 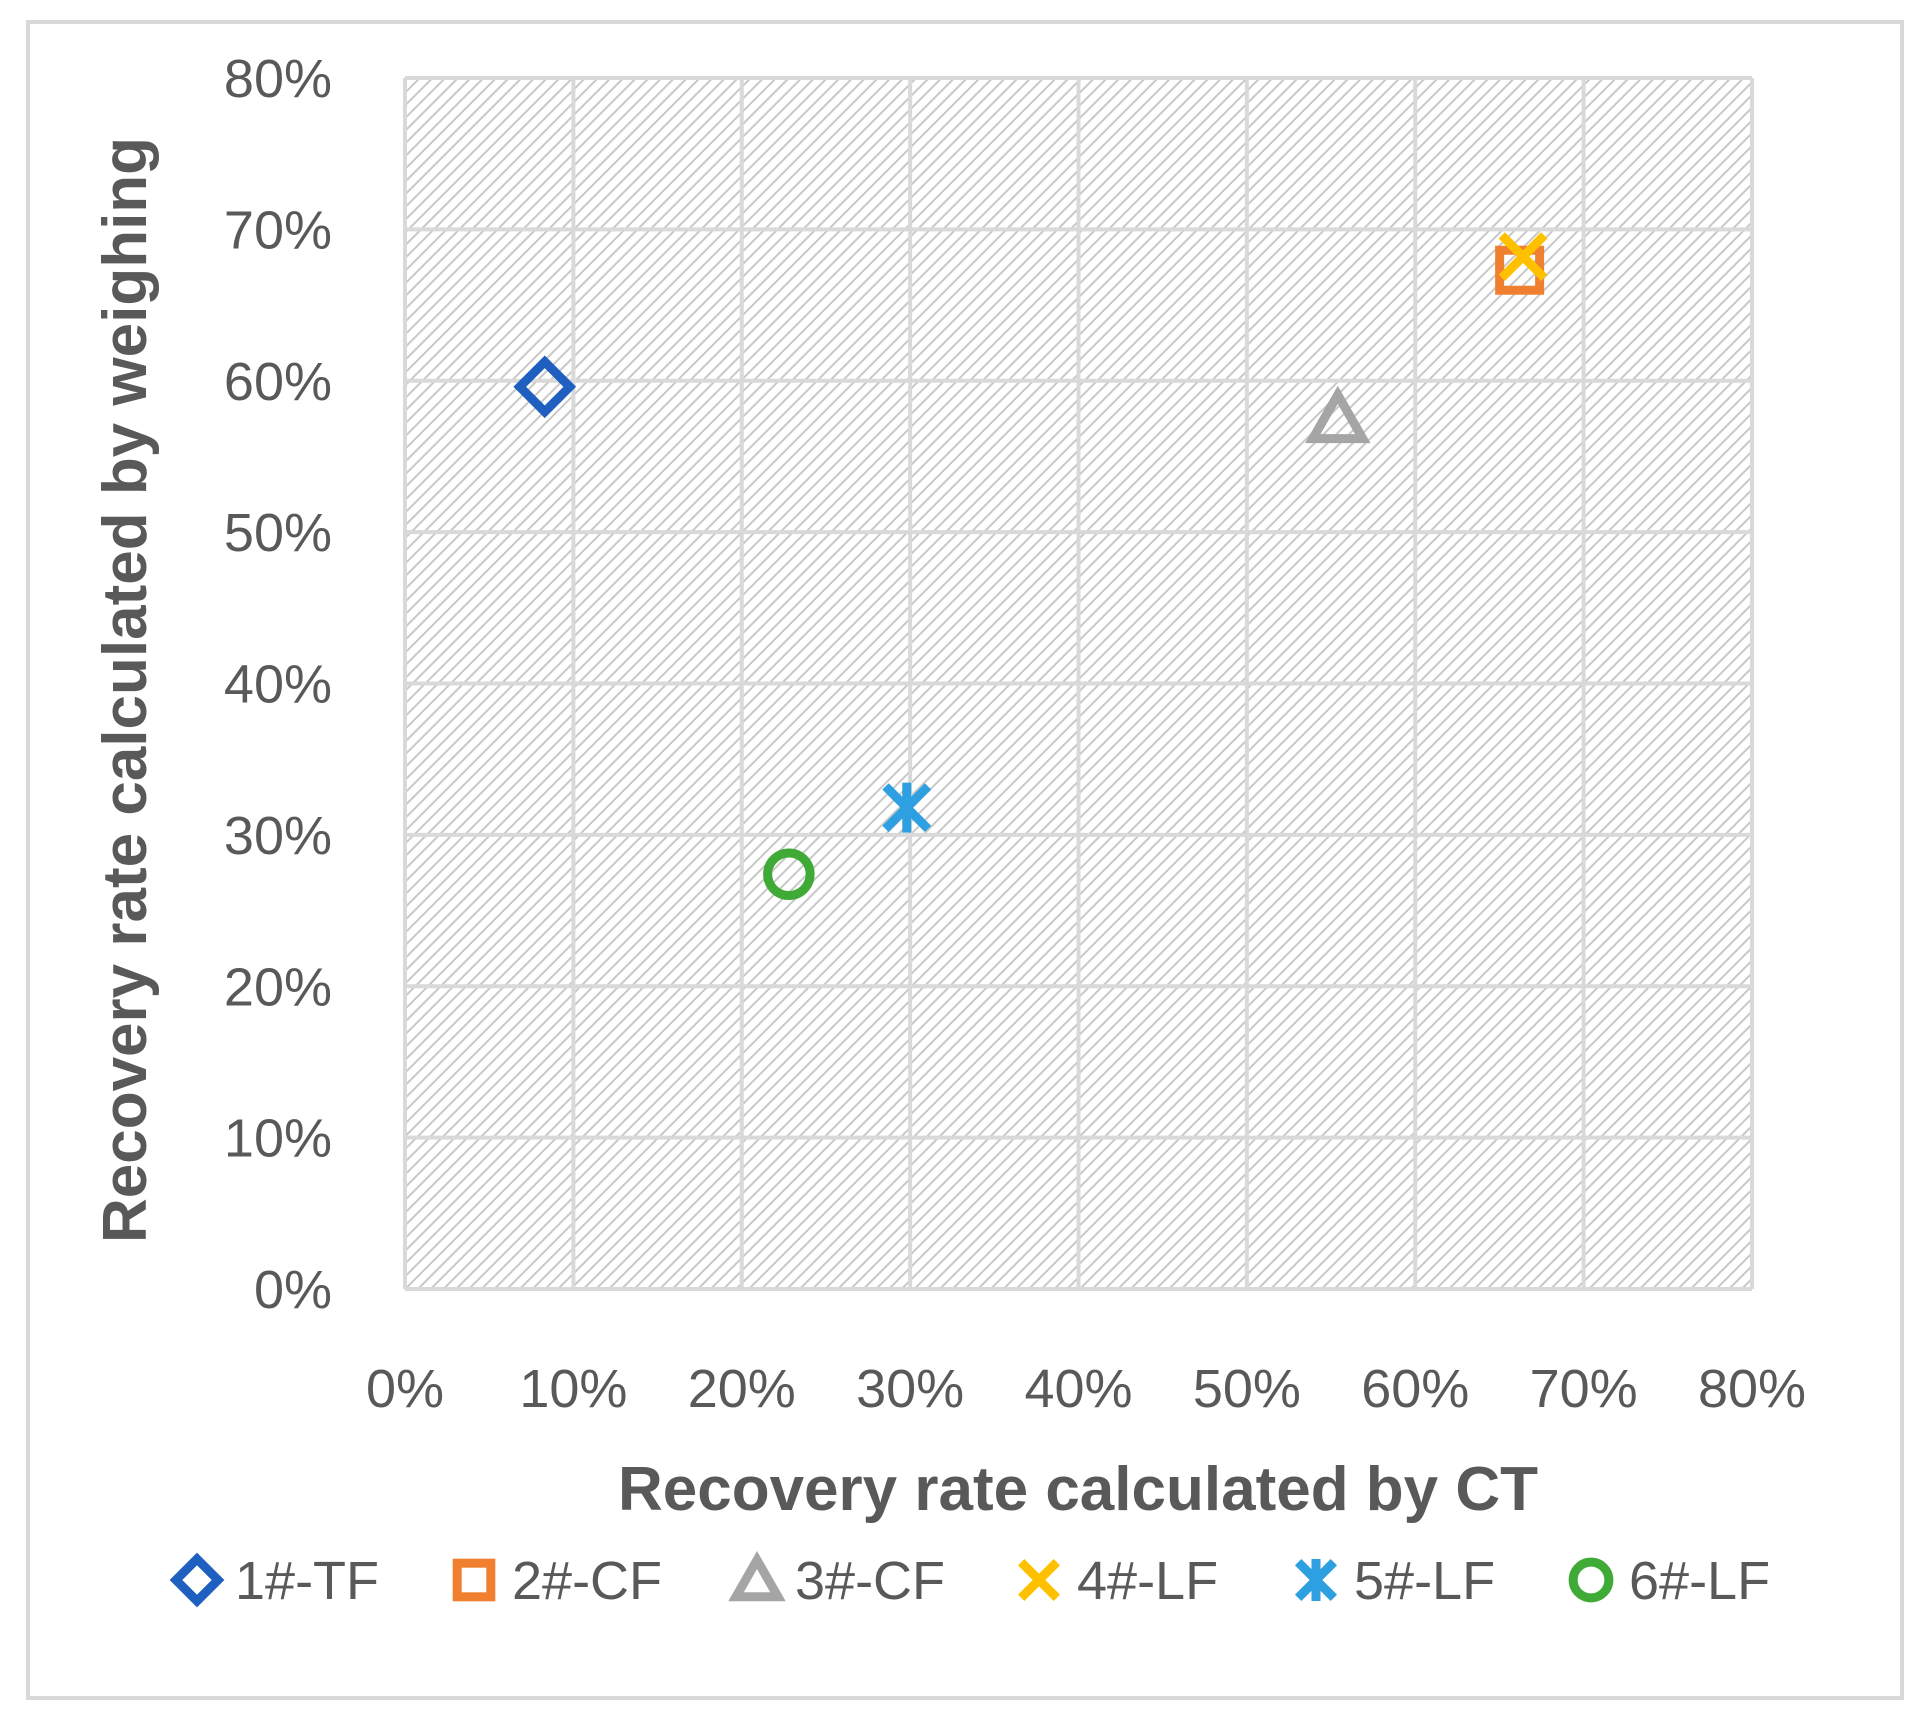 I want to click on legend-item-6: 6#-LF, so click(x=1669, y=1581).